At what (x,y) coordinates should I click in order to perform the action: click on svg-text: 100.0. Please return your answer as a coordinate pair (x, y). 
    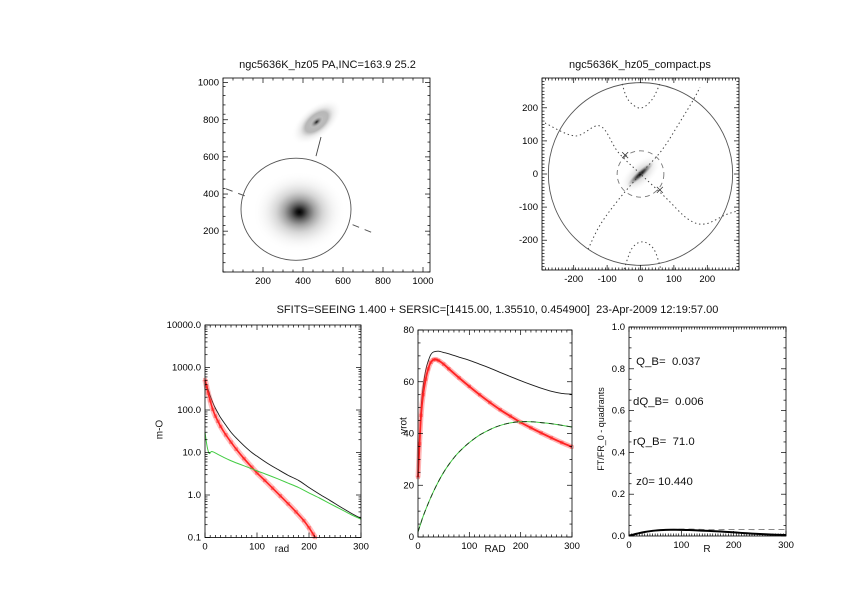
    Looking at the image, I should click on (189, 410).